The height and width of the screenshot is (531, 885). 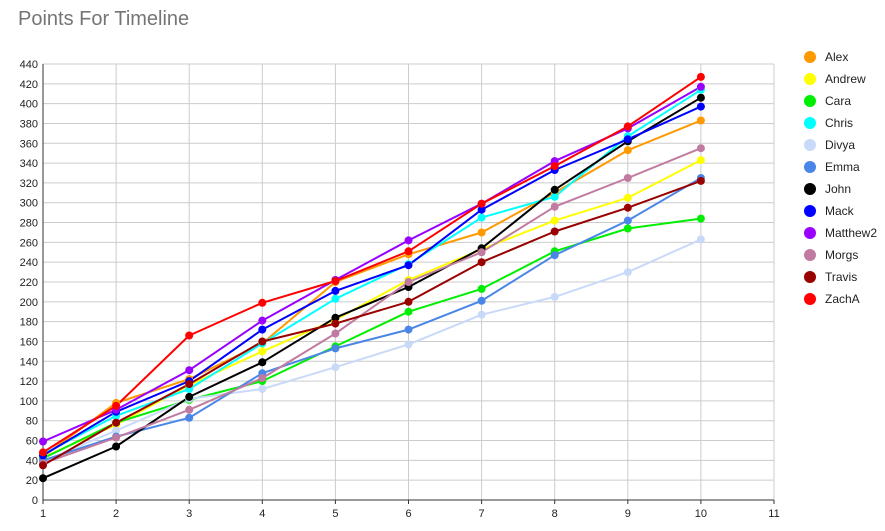 I want to click on legend-item-mack: Mack, so click(x=840, y=211).